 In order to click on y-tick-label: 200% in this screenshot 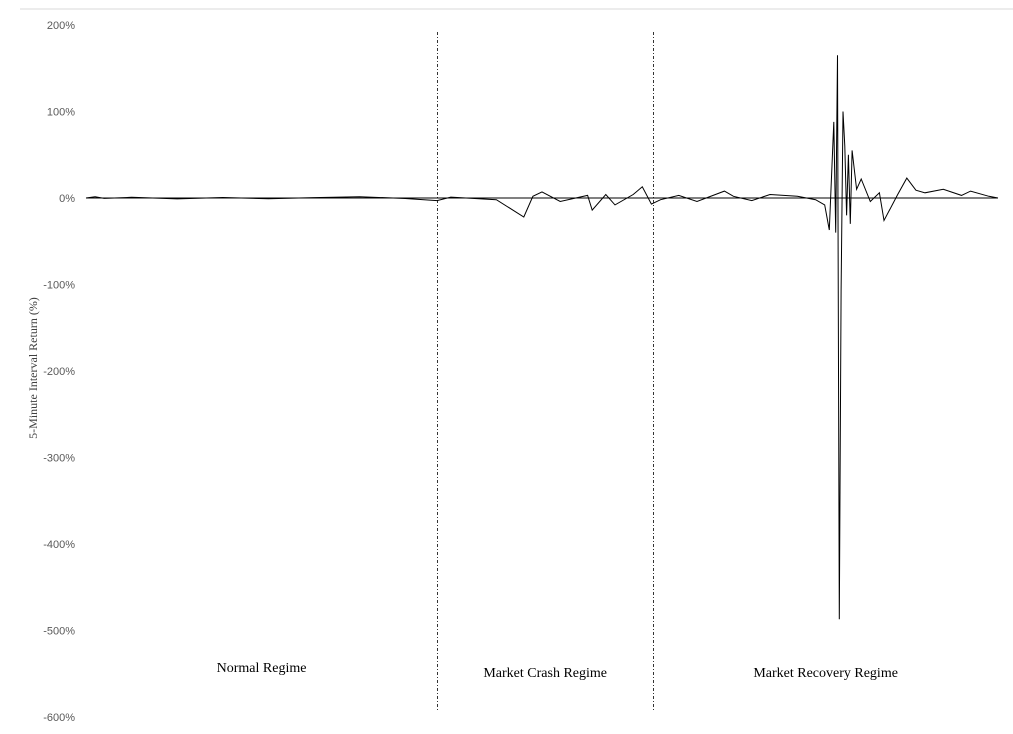, I will do `click(61, 26)`.